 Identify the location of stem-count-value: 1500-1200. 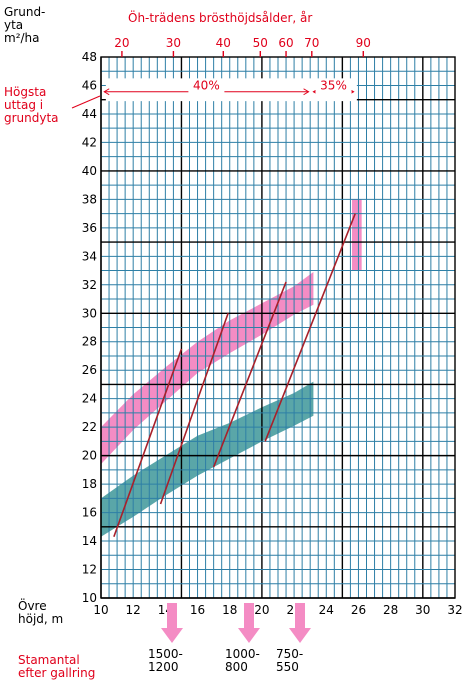
(165, 660).